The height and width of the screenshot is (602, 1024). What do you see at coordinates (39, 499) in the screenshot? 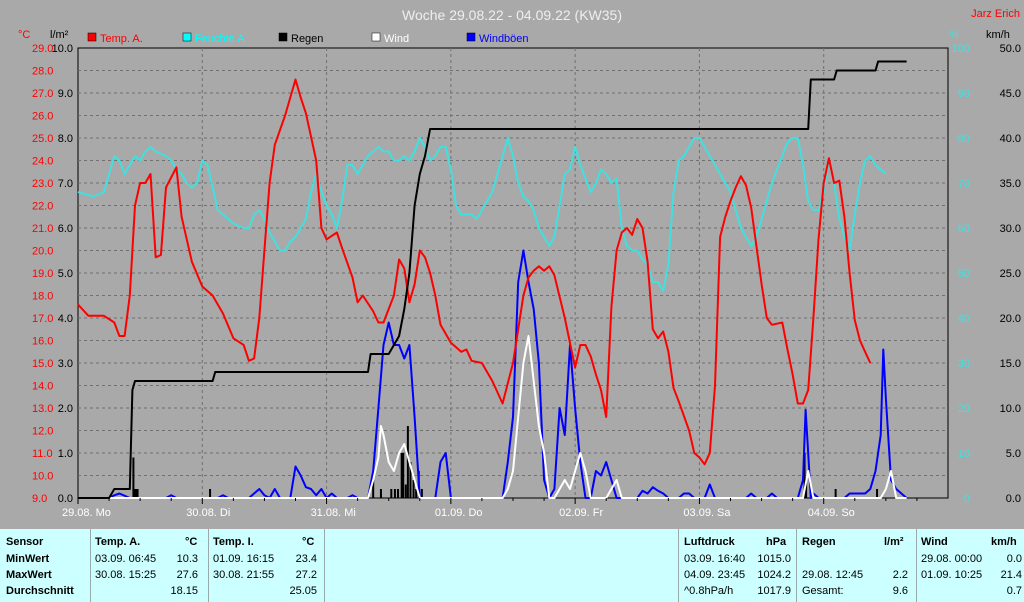
I see `temp-tick-label: 9.0` at bounding box center [39, 499].